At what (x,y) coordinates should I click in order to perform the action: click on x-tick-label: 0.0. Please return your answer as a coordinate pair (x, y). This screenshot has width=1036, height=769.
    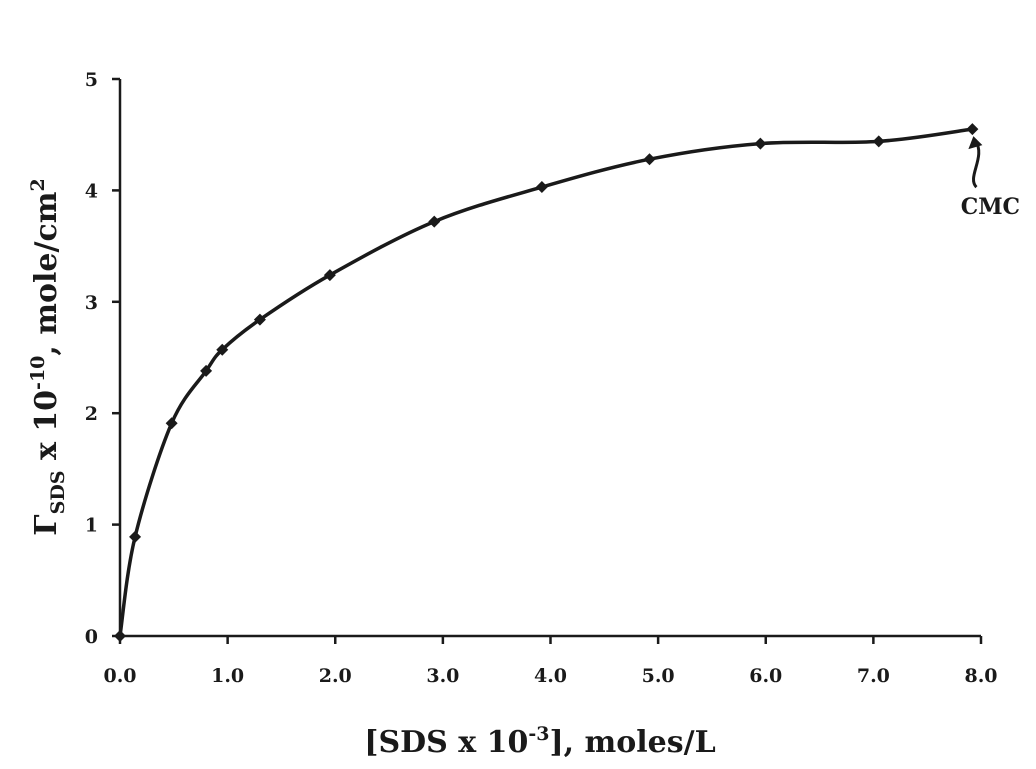
    Looking at the image, I should click on (119, 676).